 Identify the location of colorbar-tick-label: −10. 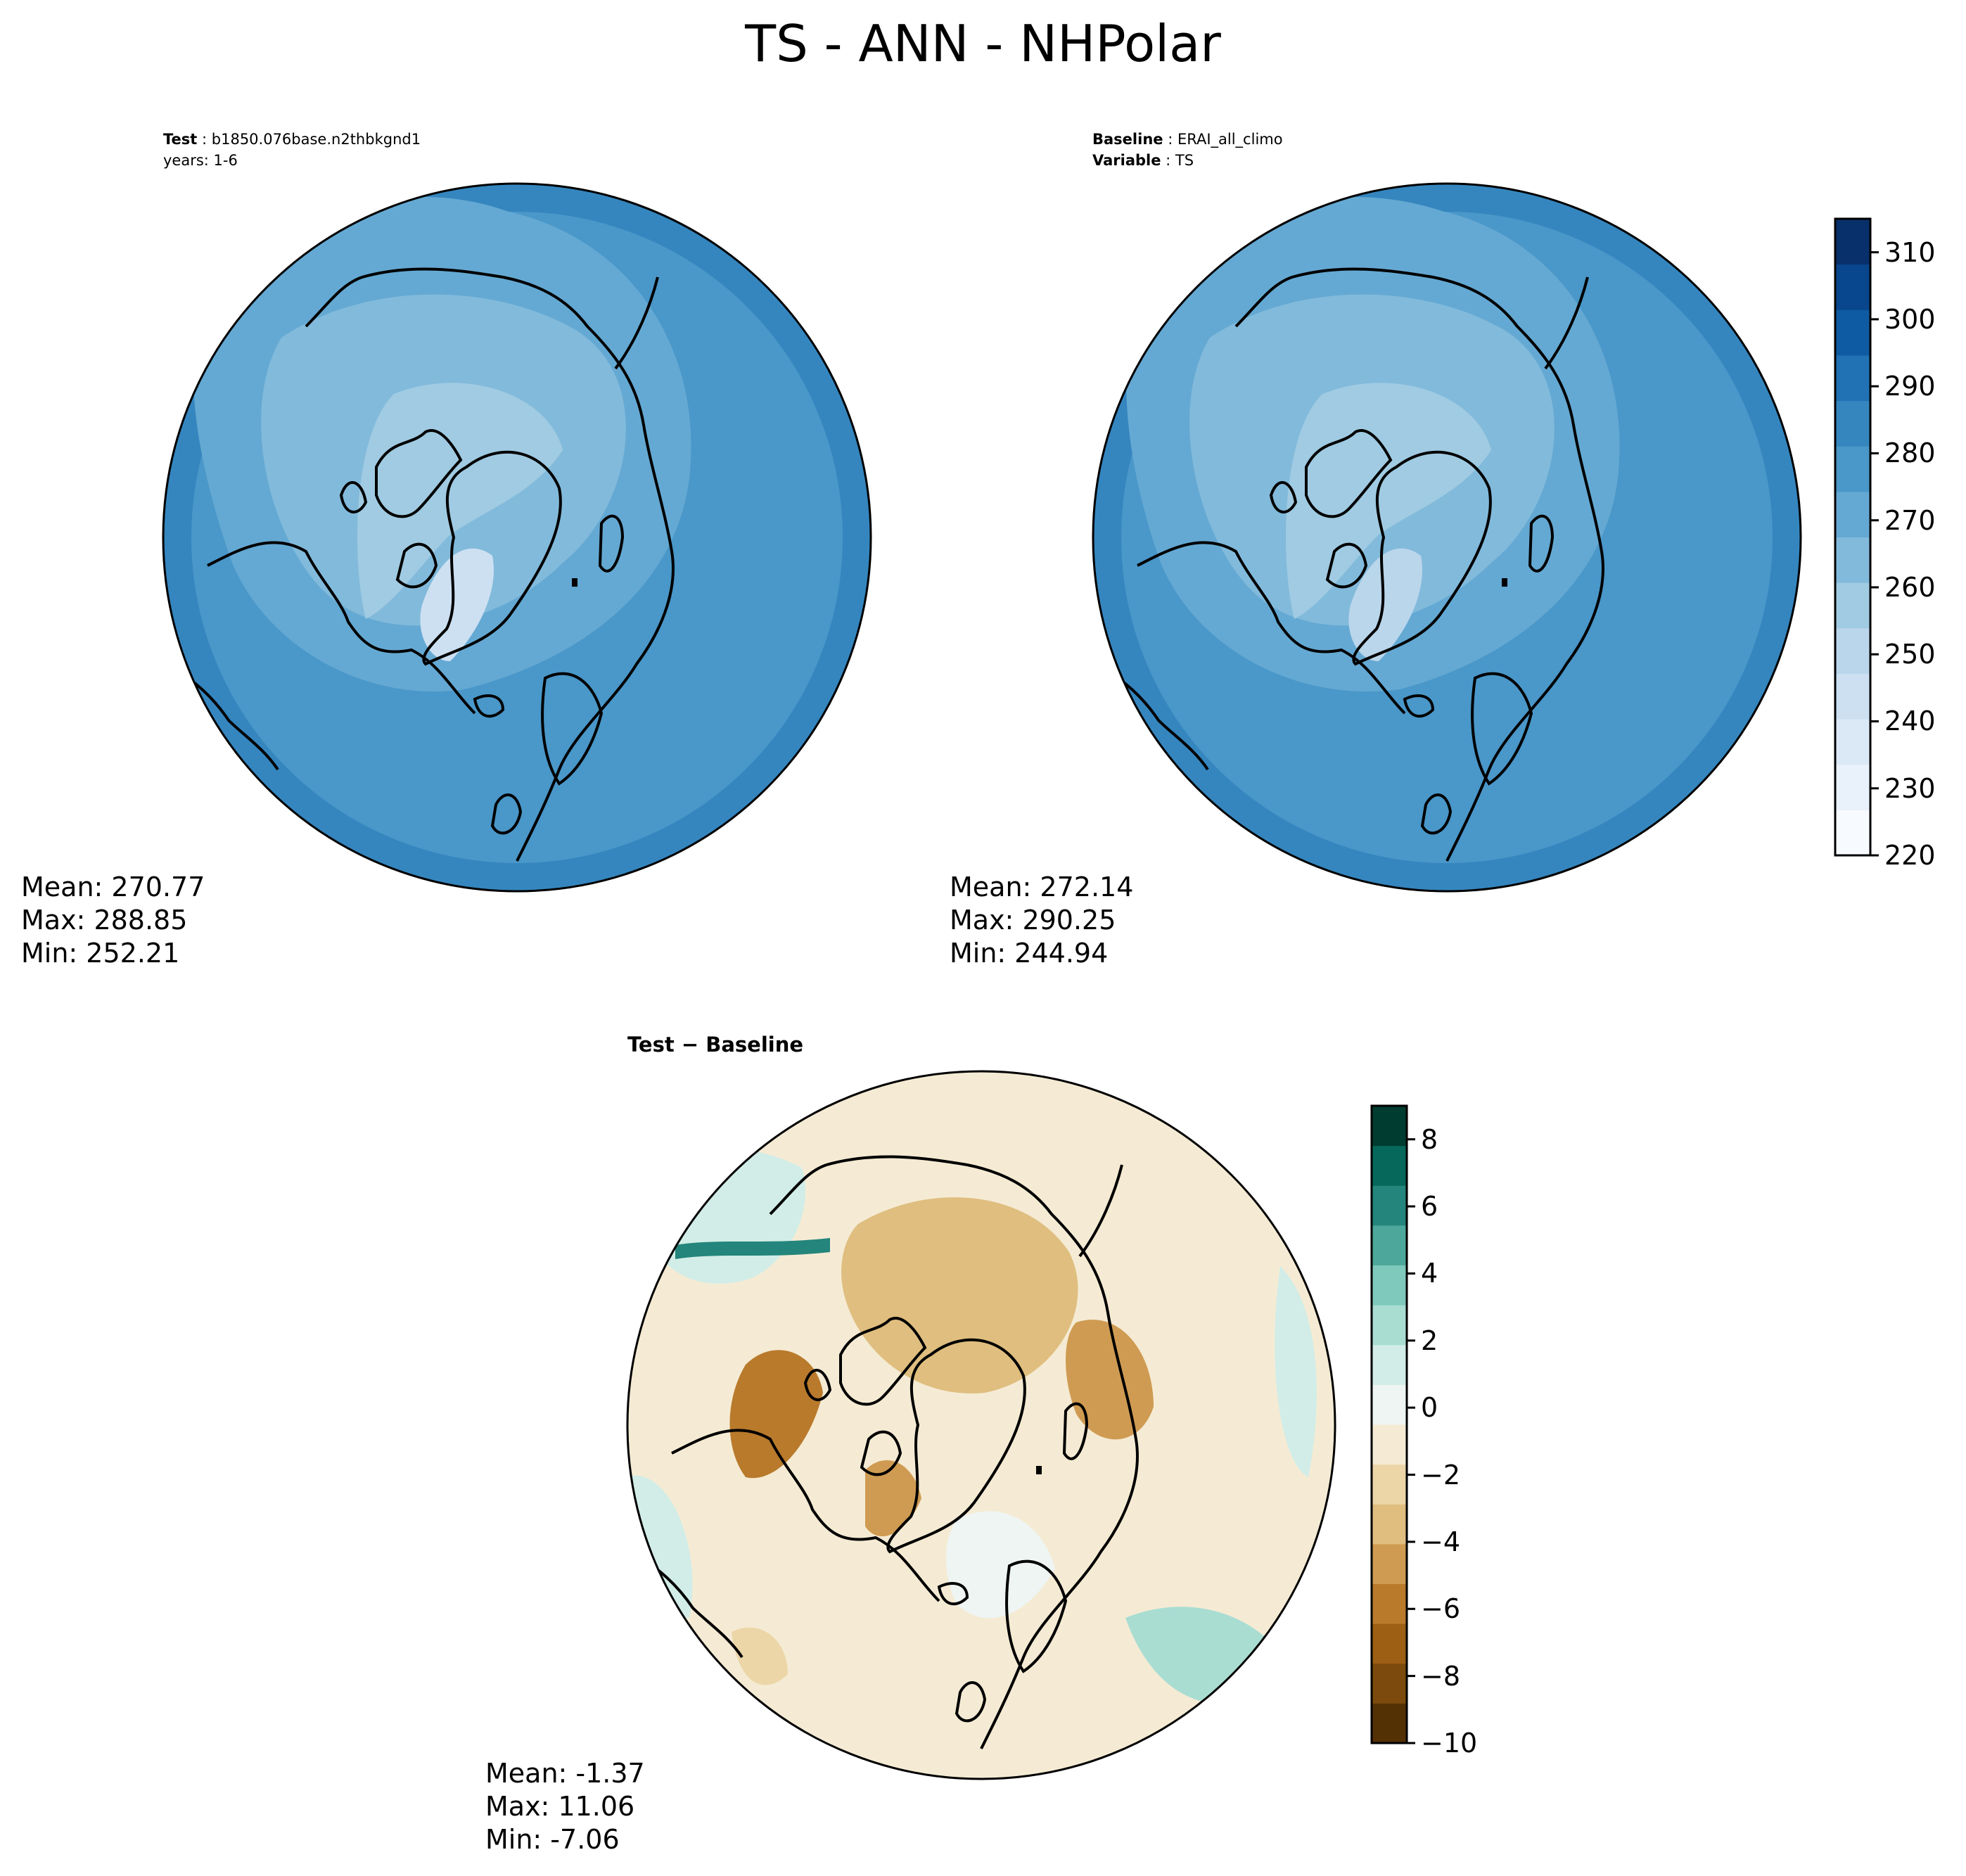
(1449, 1743).